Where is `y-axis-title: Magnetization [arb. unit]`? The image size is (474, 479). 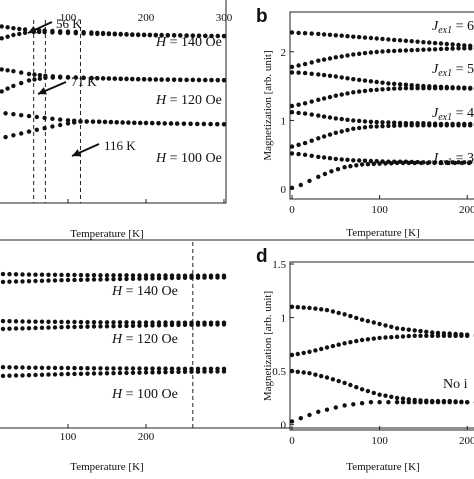
y-axis-title: Magnetization [arb. unit] is located at coordinates (268, 346).